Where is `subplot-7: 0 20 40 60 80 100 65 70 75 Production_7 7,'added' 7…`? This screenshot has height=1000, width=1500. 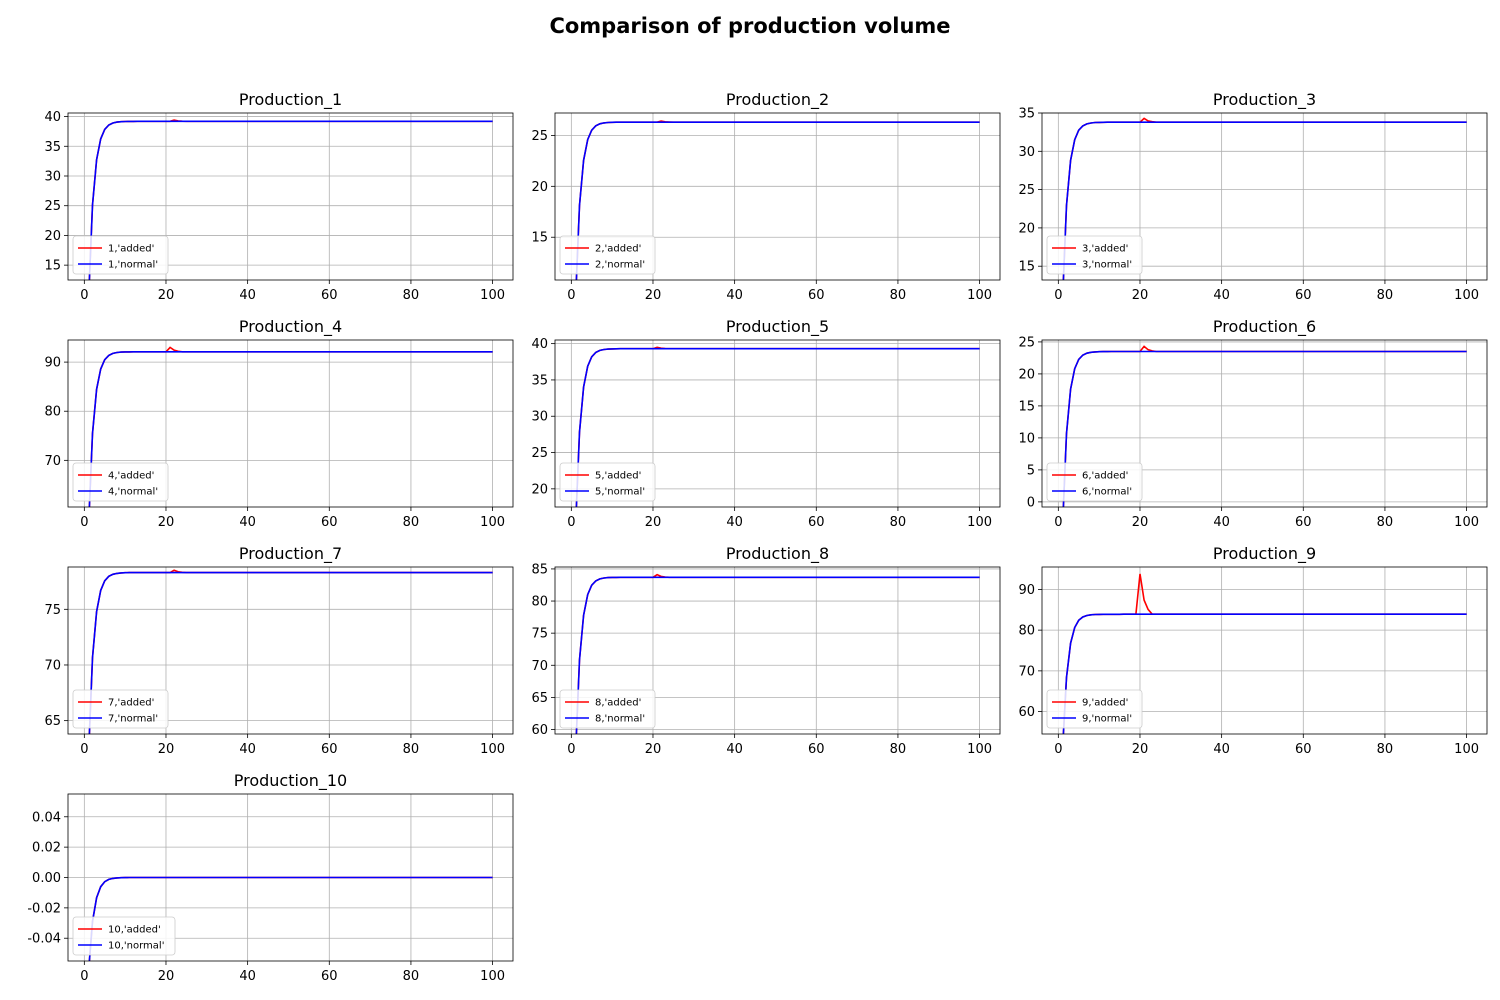 subplot-7: 0 20 40 60 80 100 65 70 75 Production_7 7,'added' 7… is located at coordinates (279, 650).